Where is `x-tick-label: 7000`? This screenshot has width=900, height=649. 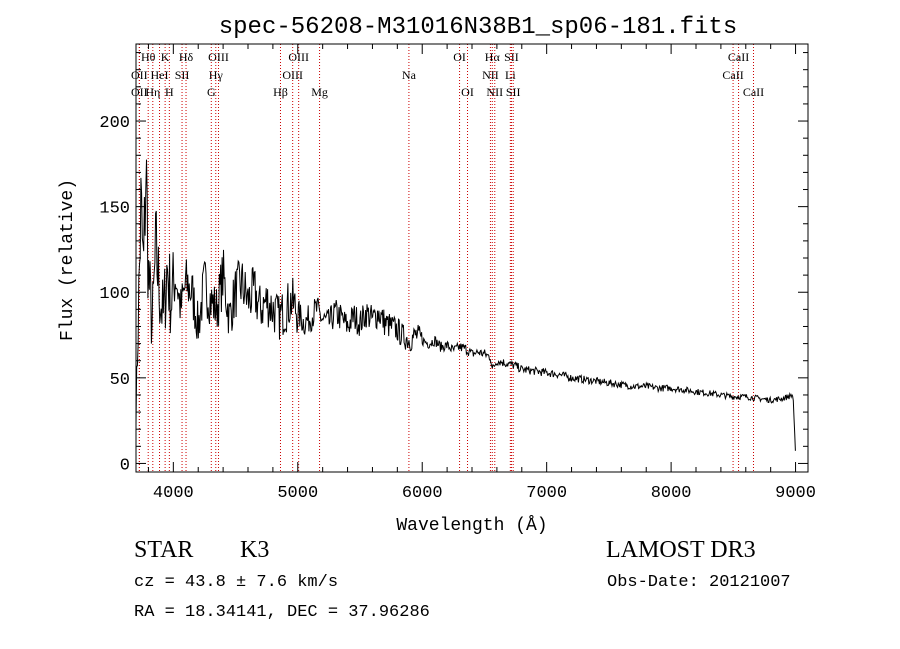 x-tick-label: 7000 is located at coordinates (546, 493).